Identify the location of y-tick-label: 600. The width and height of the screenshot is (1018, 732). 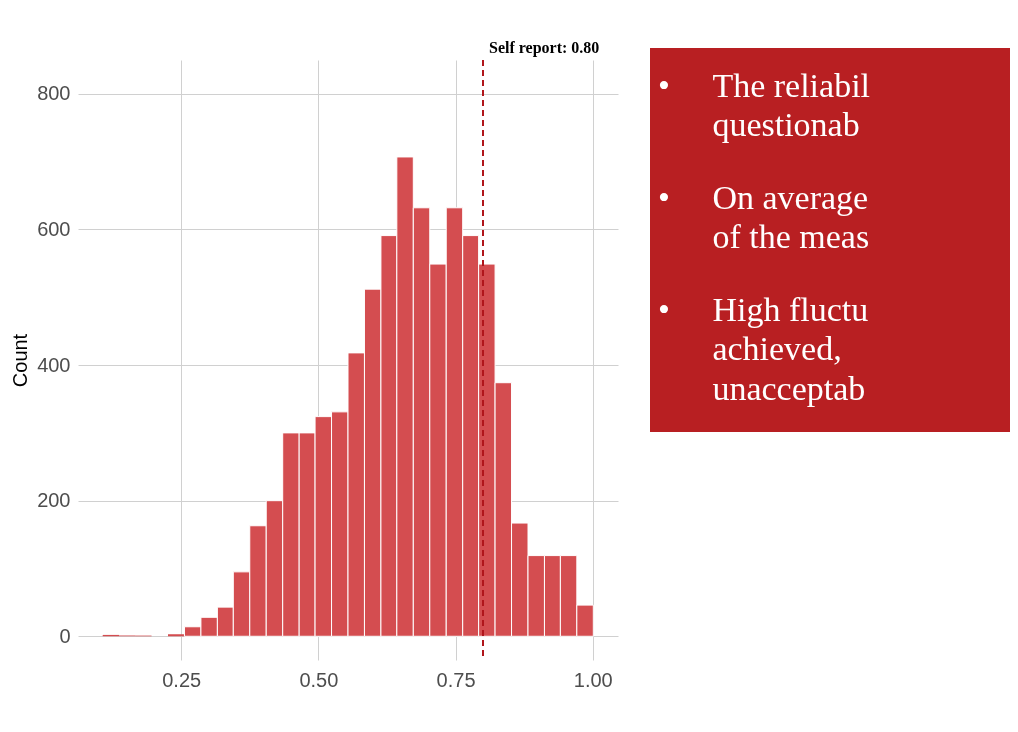
(54, 228).